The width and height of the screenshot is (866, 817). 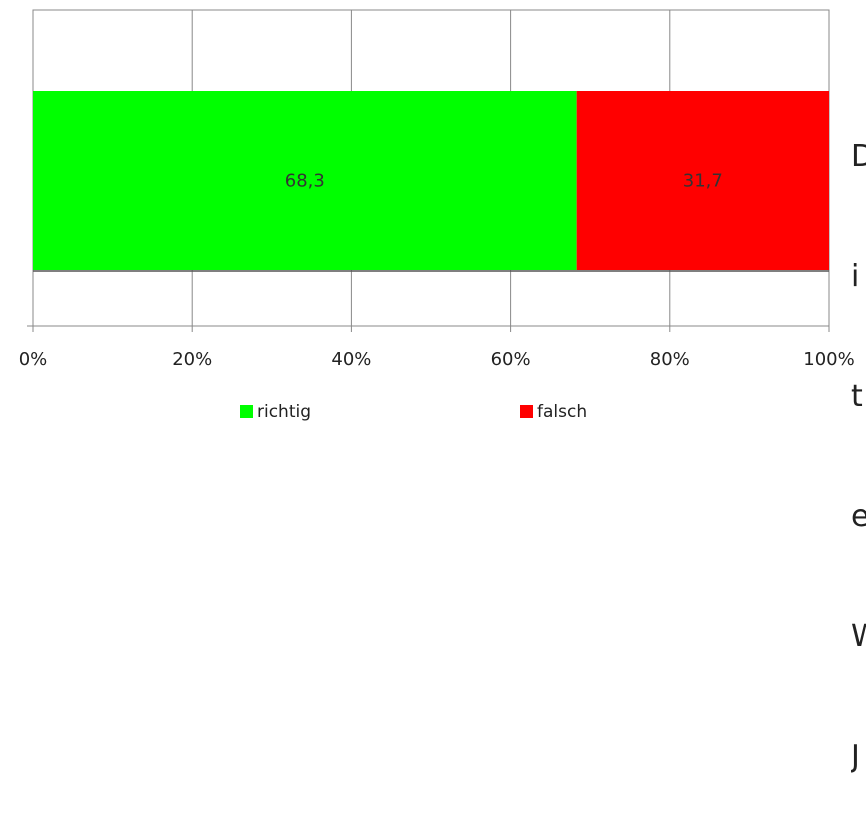 I want to click on x-tick-label: 40%, so click(x=351, y=359).